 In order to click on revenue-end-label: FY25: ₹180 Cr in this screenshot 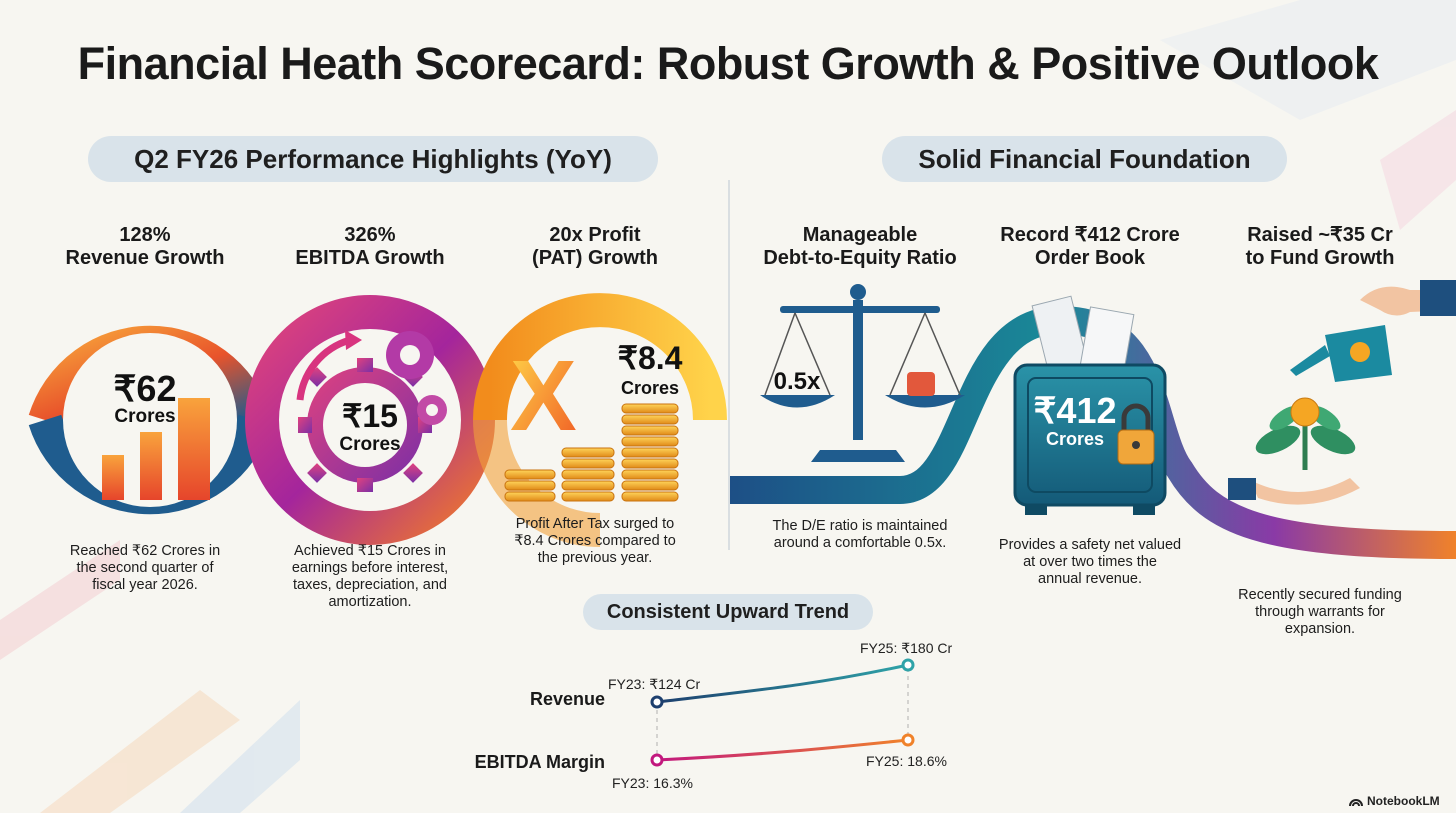, I will do `click(906, 648)`.